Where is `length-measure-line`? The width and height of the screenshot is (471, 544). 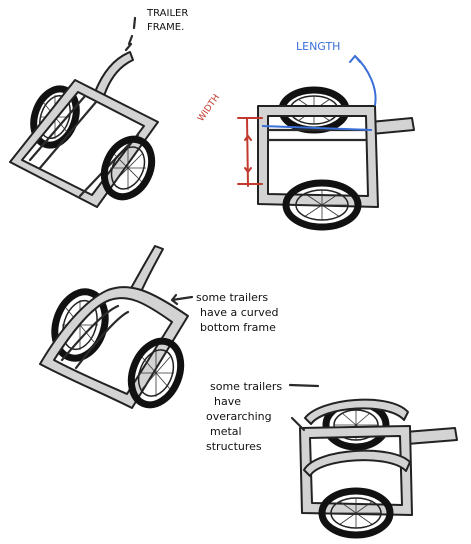
length-measure-line is located at coordinates (317, 128).